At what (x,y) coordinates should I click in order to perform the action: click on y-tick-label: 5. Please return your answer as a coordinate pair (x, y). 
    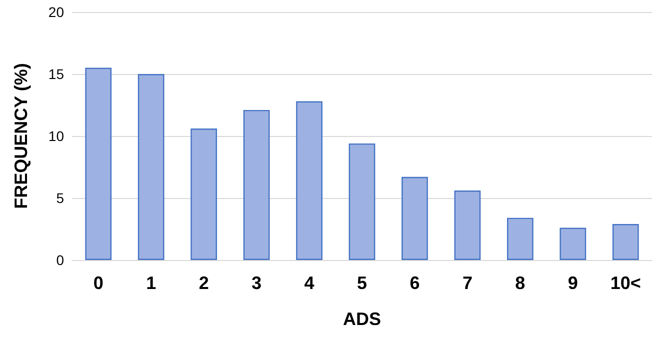
    Looking at the image, I should click on (60, 198).